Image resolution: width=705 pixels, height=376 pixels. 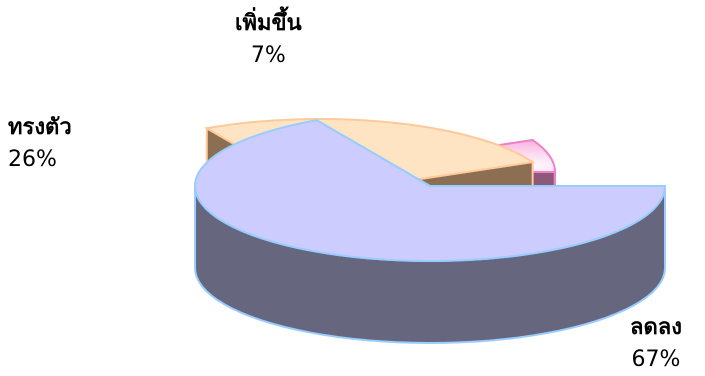 I want to click on slice-value-stable: 26%, so click(x=40, y=160).